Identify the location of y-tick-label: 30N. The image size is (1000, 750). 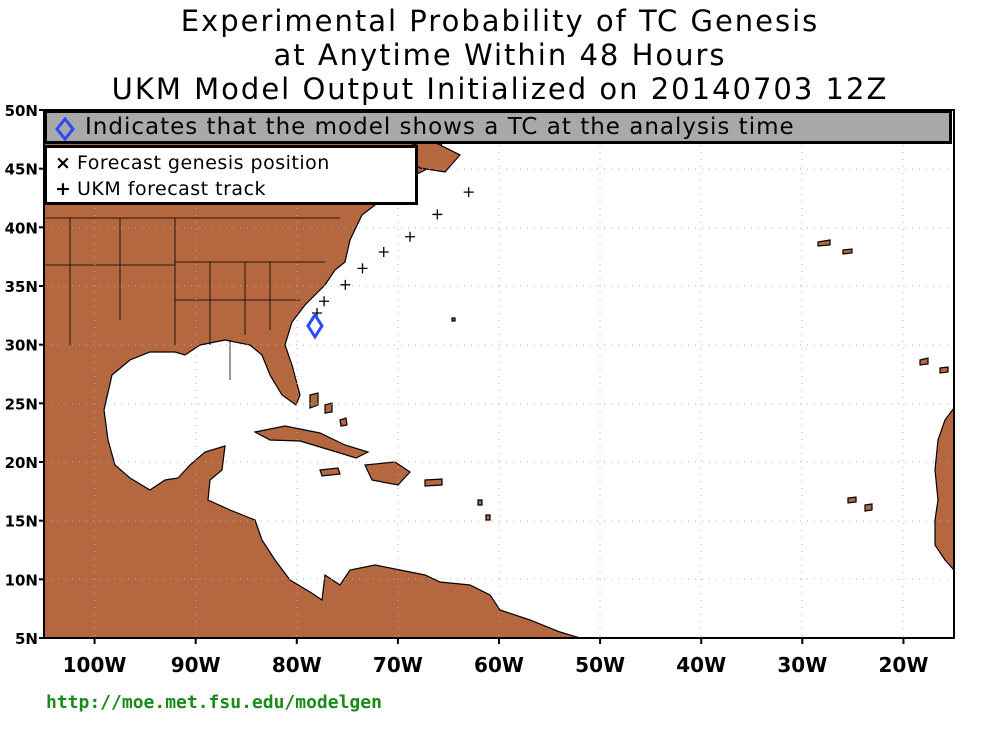
(21, 346).